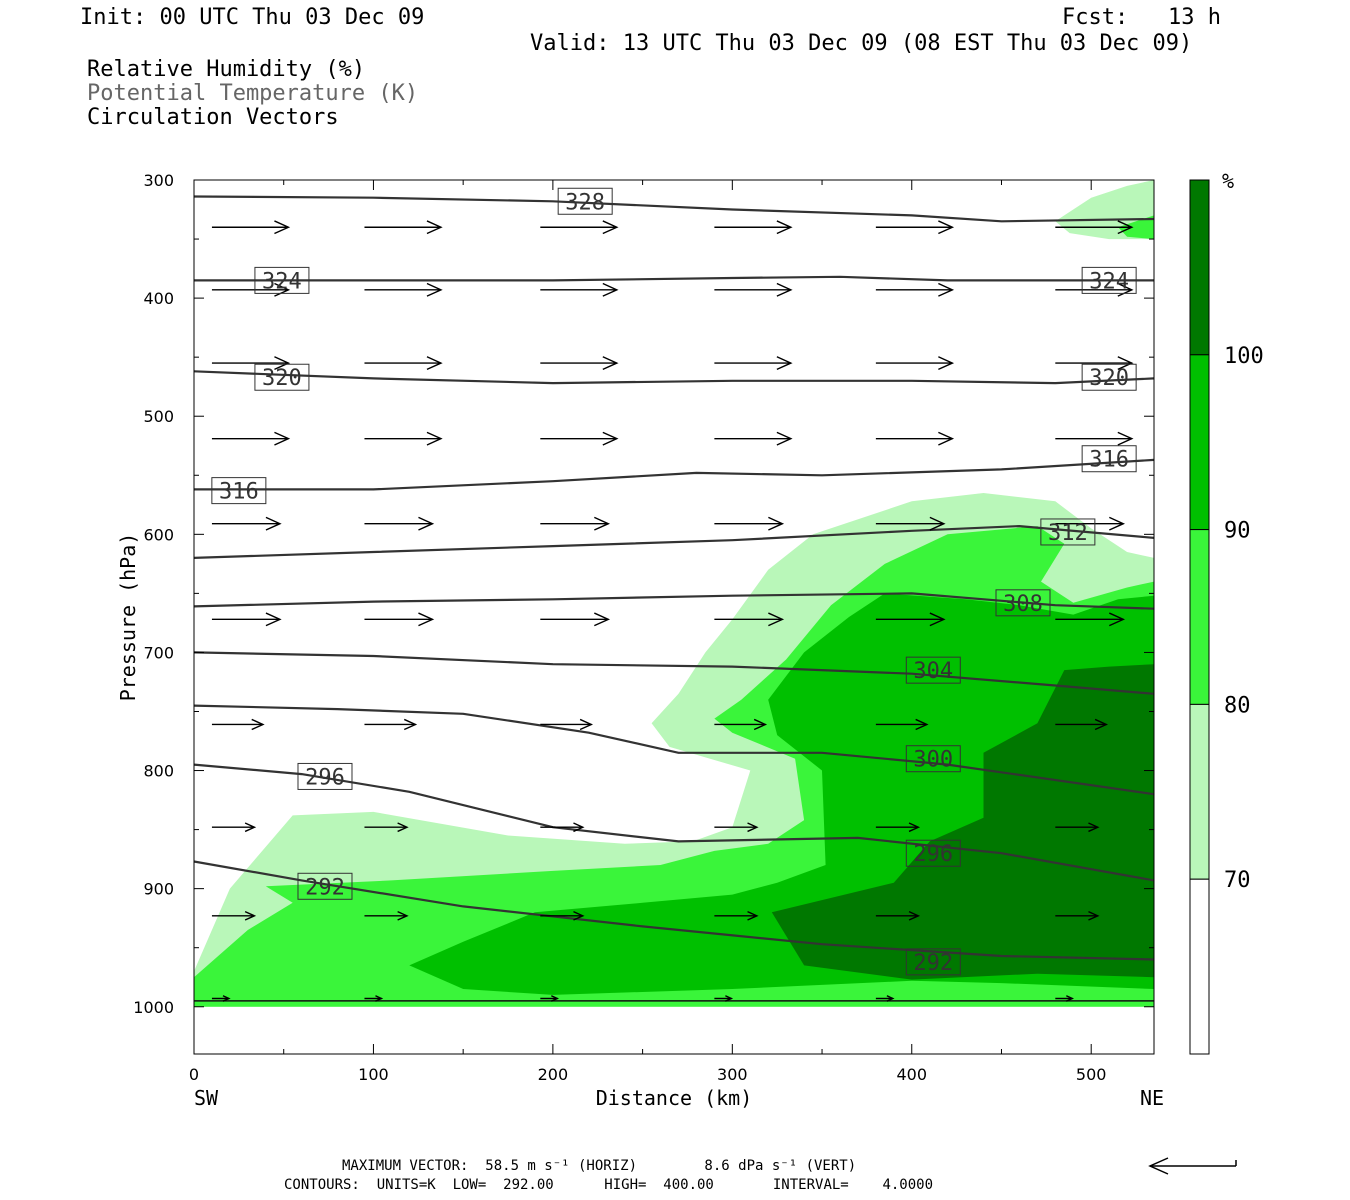  Describe the element at coordinates (1244, 356) in the screenshot. I see `colorbar-label: 100` at that location.